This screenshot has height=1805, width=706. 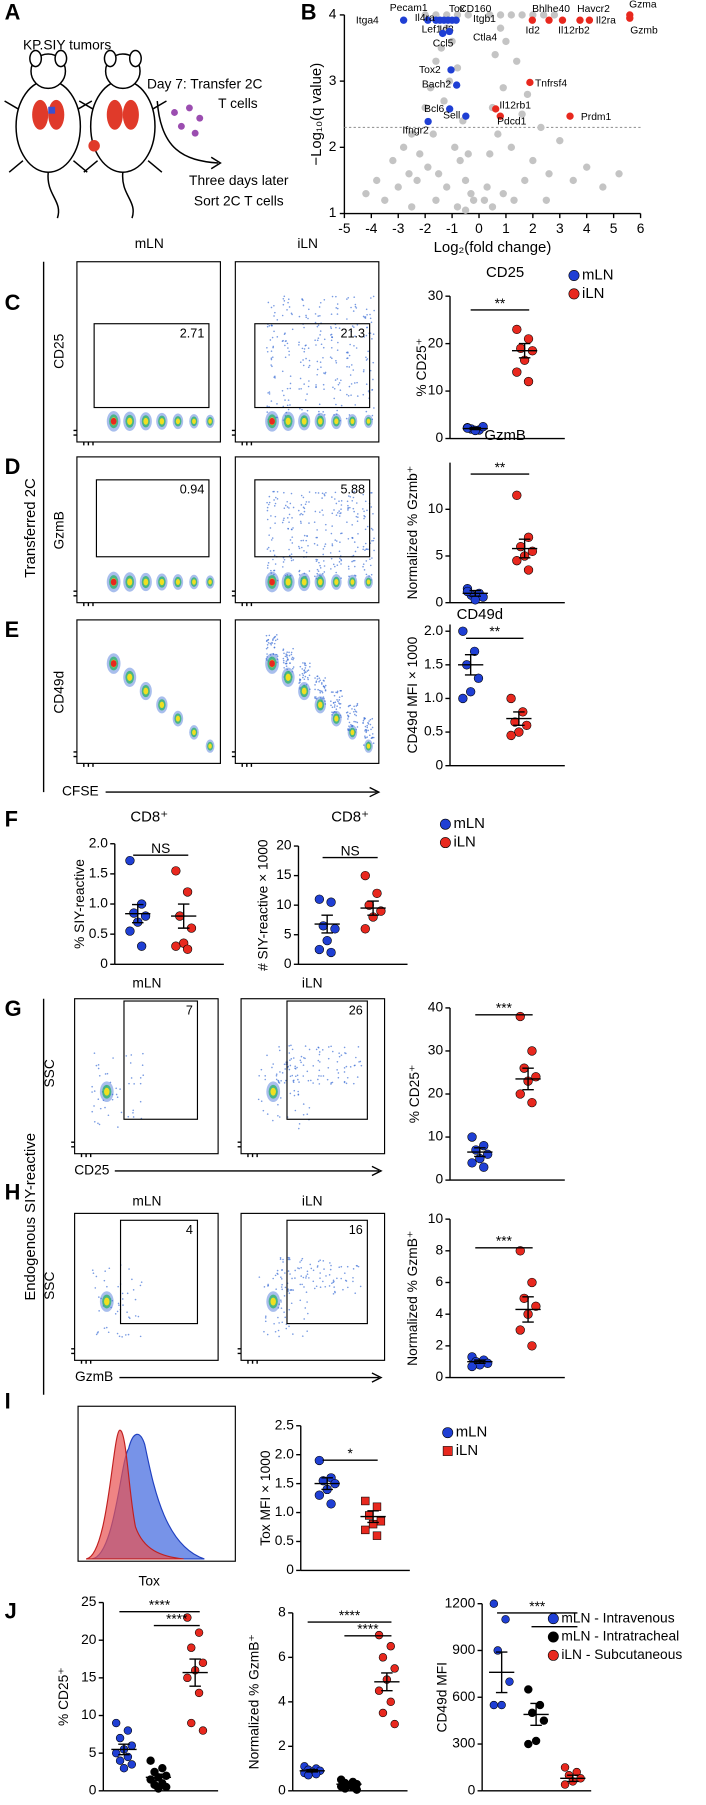 I want to click on column-header: mLN, so click(x=146, y=1201).